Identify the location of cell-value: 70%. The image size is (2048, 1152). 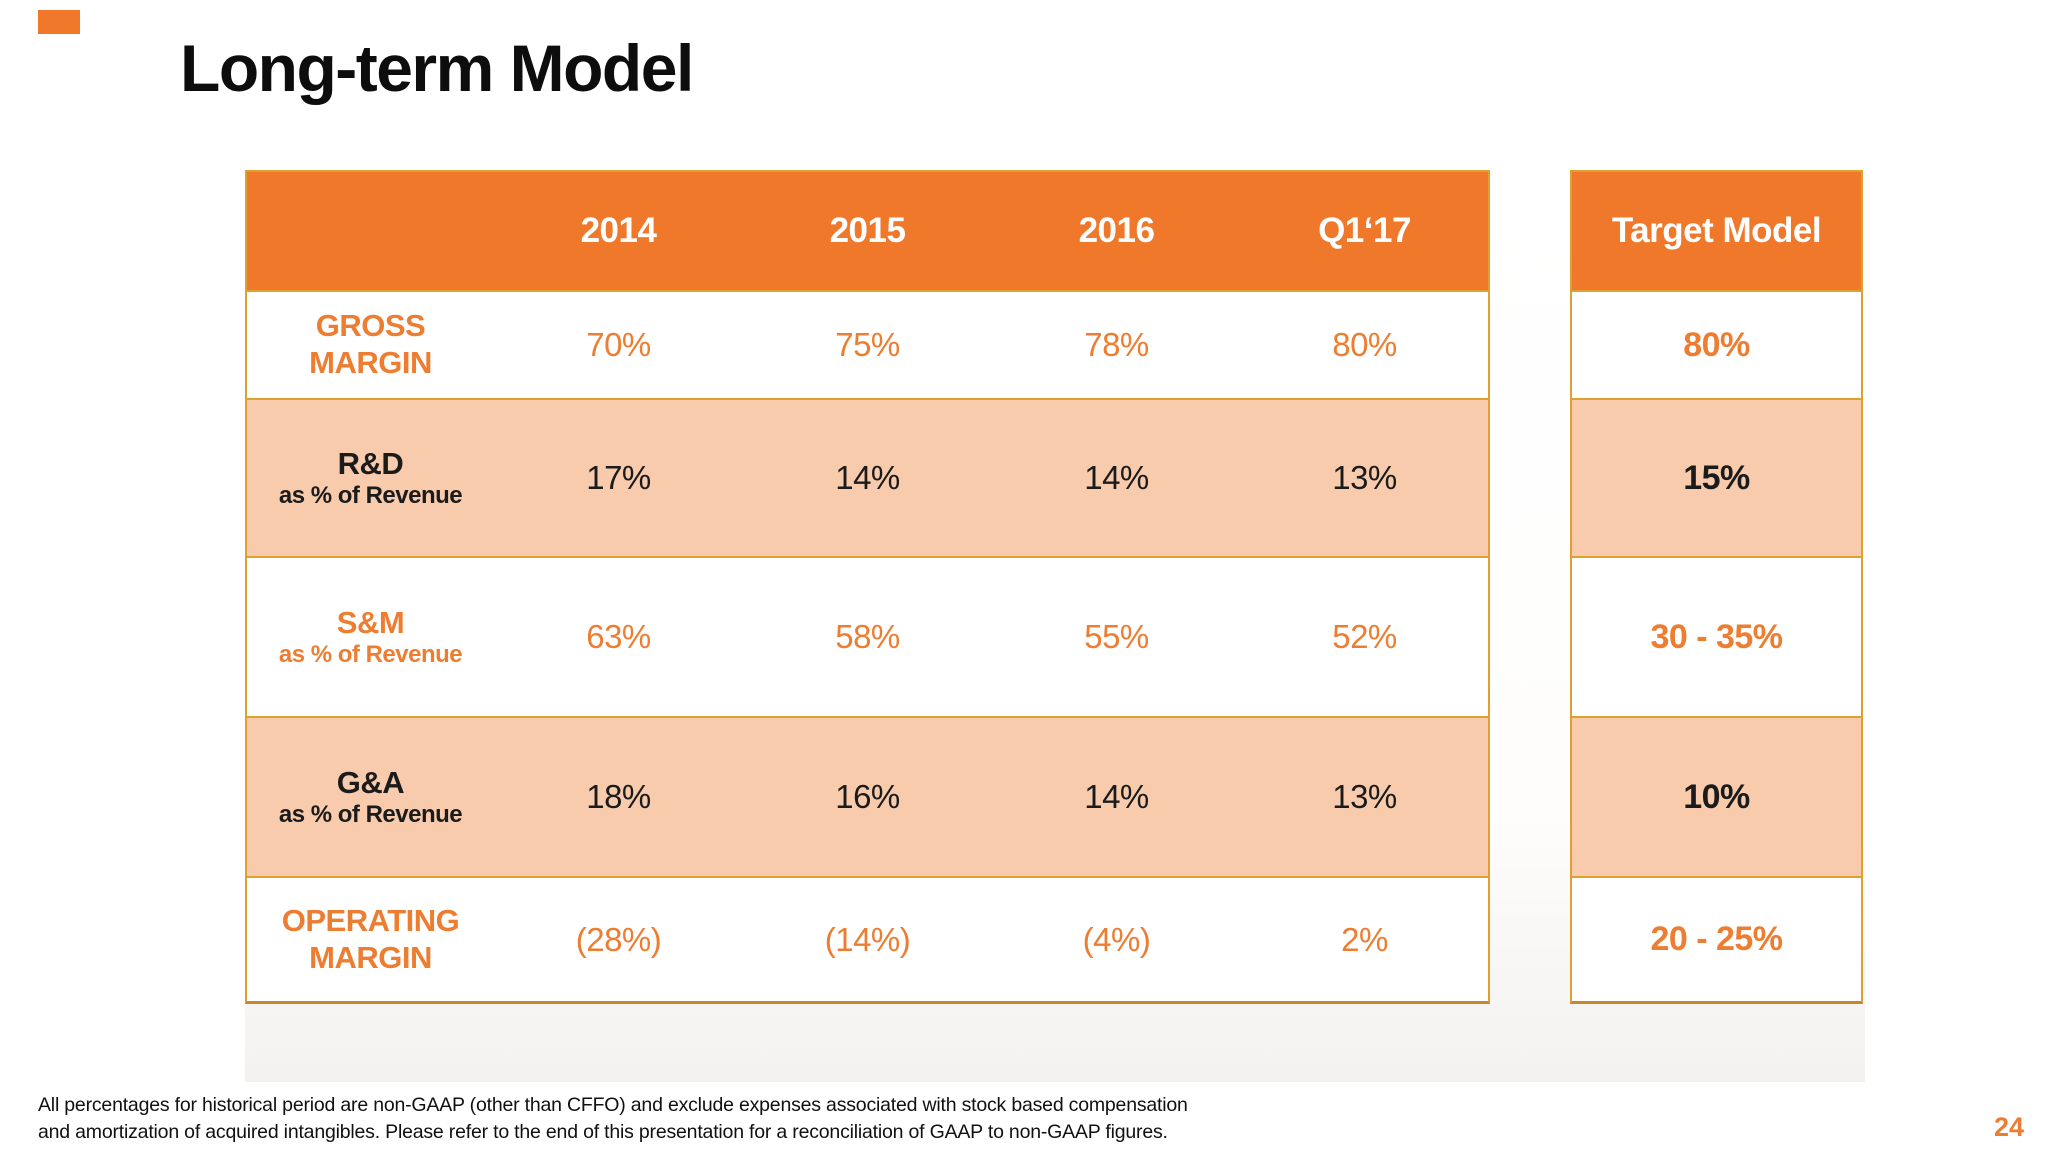
(618, 344).